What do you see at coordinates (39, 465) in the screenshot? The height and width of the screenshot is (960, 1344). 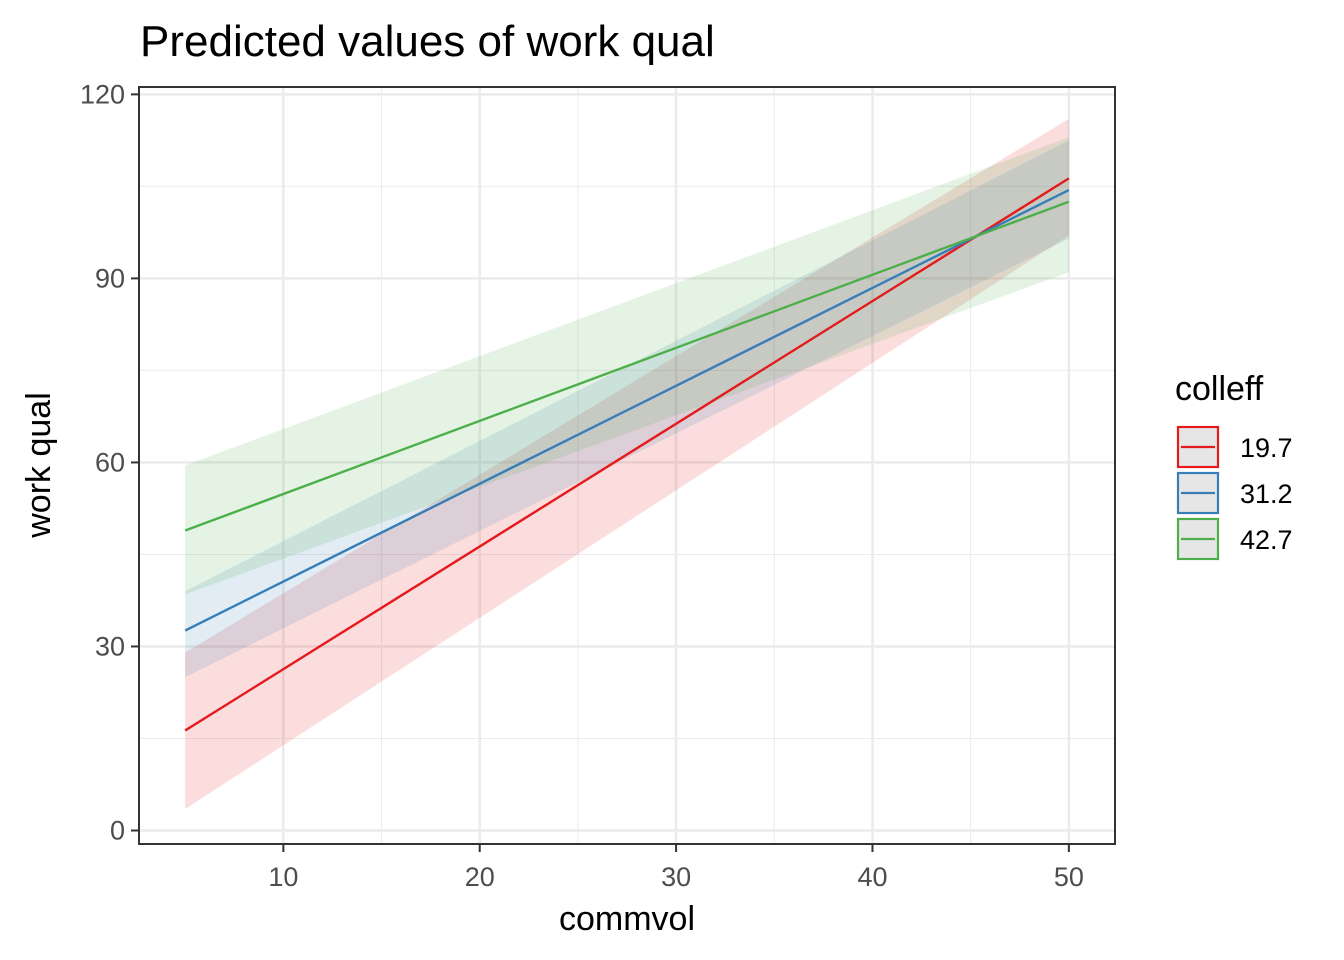 I see `y-axis-title: work qual` at bounding box center [39, 465].